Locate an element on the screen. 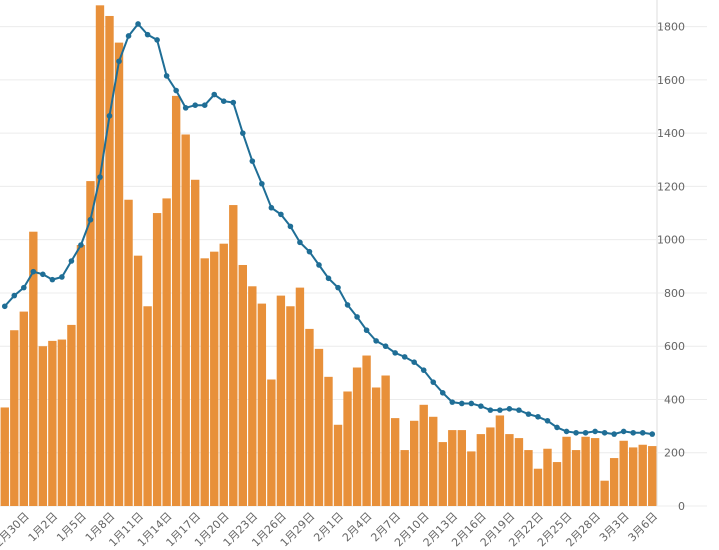 The width and height of the screenshot is (719, 550). y-tick-label: 400 is located at coordinates (674, 399).